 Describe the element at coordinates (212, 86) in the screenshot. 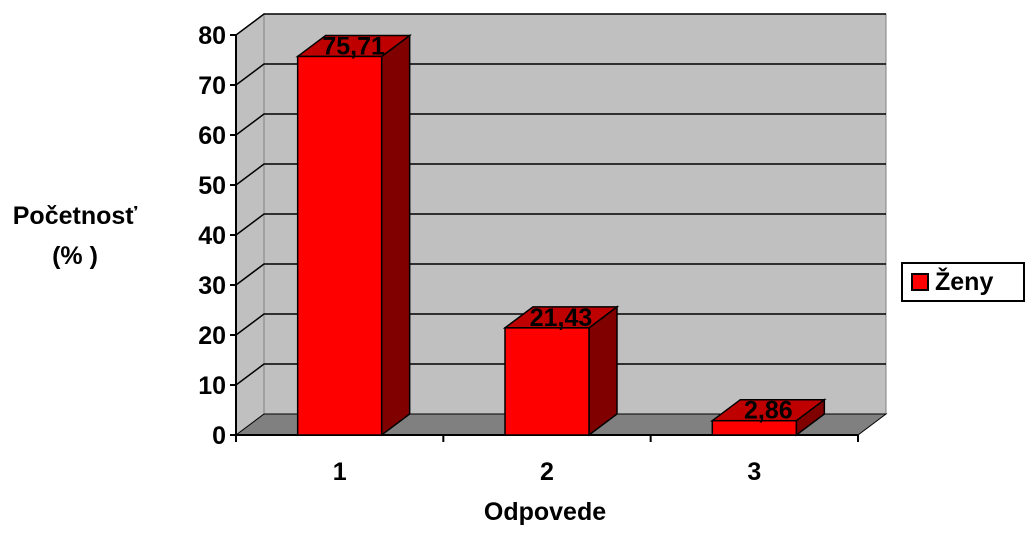

I see `y-tick-label: 70` at that location.